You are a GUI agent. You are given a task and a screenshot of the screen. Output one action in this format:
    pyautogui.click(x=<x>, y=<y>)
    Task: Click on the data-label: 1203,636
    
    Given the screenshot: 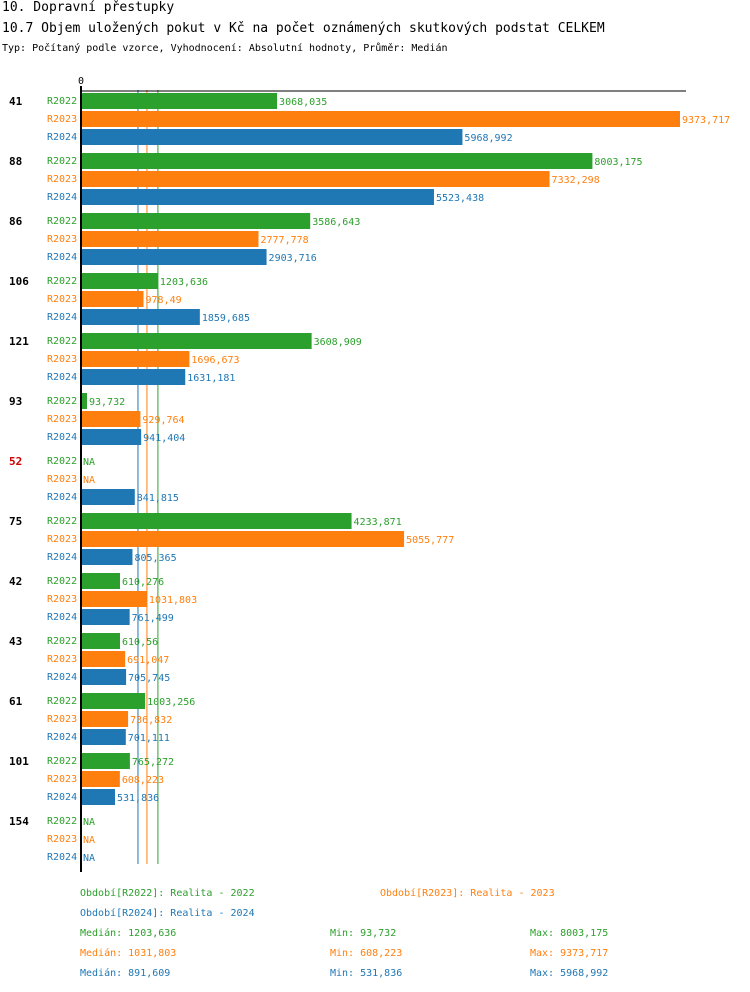 What is the action you would take?
    pyautogui.click(x=184, y=282)
    